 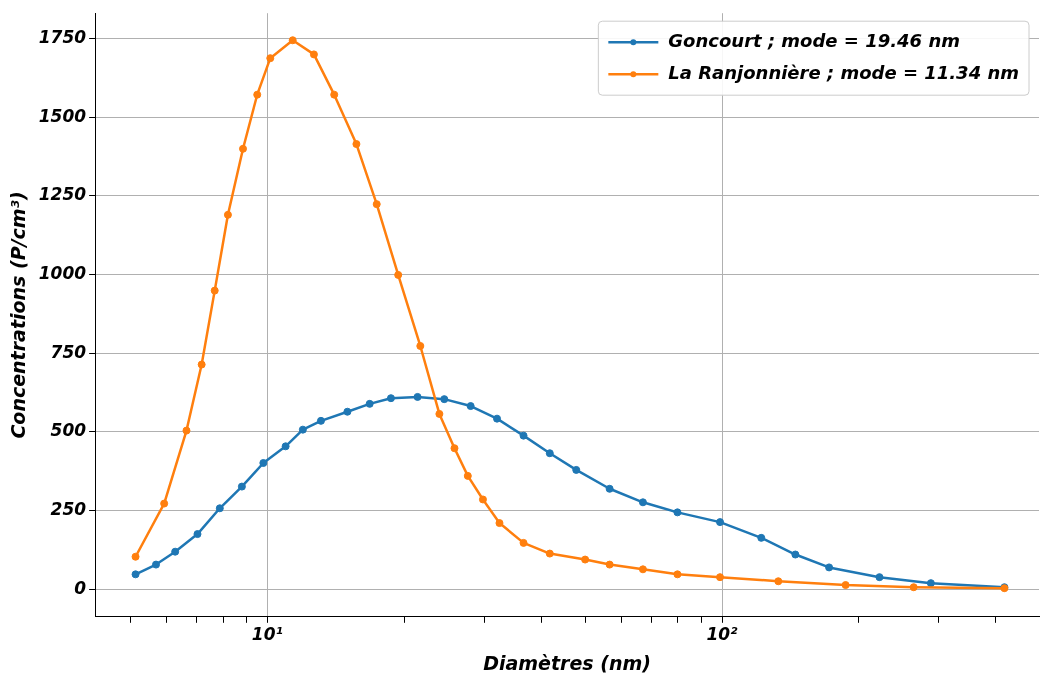 I want to click on legend-label: La Ranjonnière ; mode = 11.34 nm, so click(x=844, y=72).